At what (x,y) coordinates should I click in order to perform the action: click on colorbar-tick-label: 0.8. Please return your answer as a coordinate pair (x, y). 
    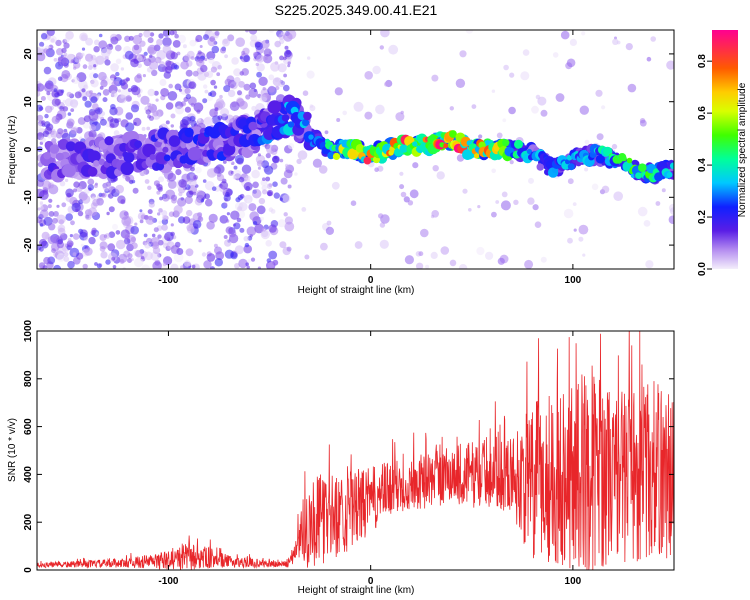
    Looking at the image, I should click on (702, 61).